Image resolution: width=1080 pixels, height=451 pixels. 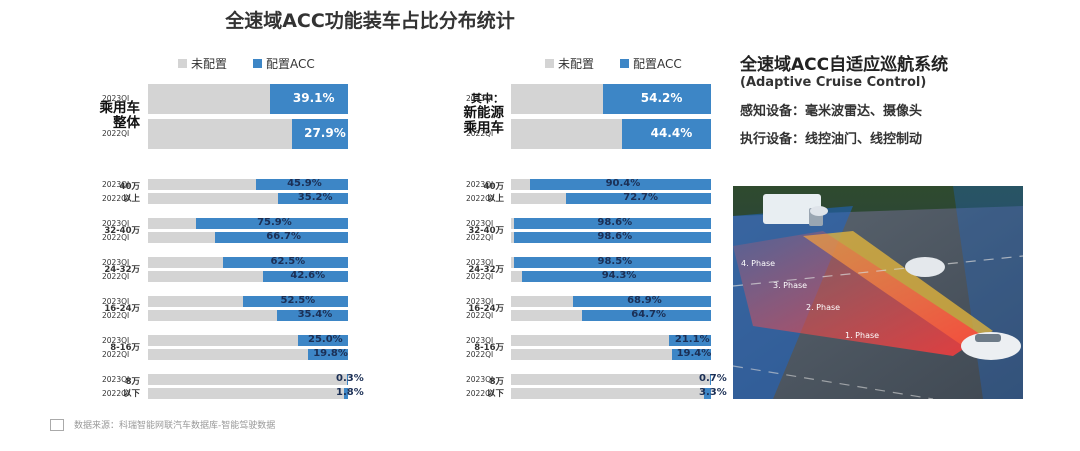 I want to click on illustration-truck, so click(x=792, y=209).